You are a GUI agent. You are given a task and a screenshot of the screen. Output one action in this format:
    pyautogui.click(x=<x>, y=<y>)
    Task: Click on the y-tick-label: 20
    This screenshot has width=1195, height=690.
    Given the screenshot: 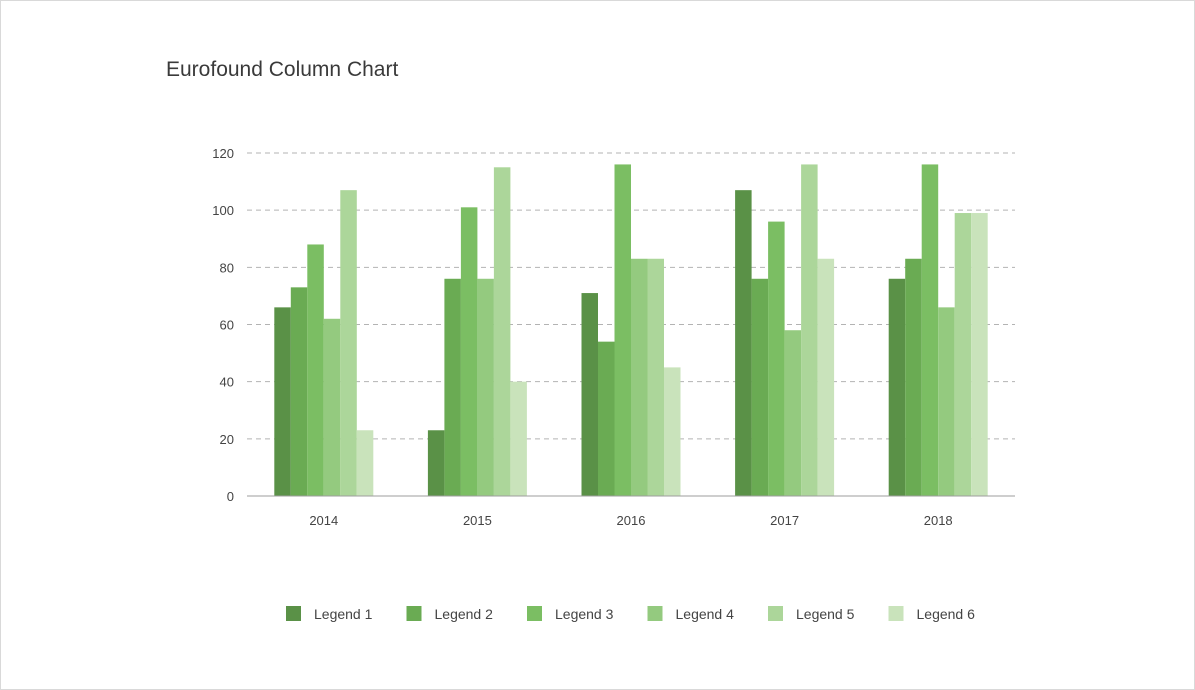 What is the action you would take?
    pyautogui.click(x=227, y=439)
    